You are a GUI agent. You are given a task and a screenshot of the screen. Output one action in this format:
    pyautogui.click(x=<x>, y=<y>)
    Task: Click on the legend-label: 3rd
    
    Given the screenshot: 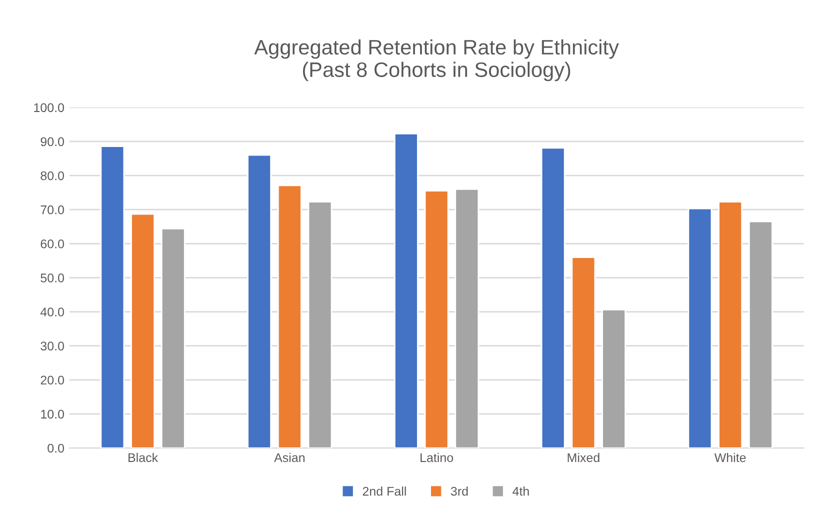 What is the action you would take?
    pyautogui.click(x=459, y=491)
    